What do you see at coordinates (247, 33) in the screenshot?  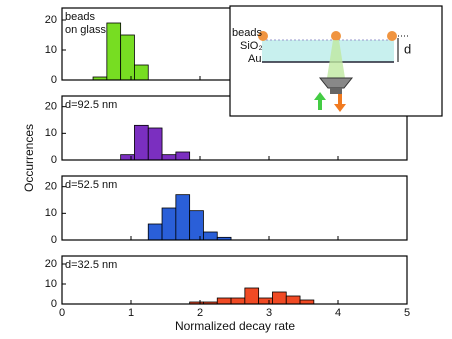 I see `inset-label: beads` at bounding box center [247, 33].